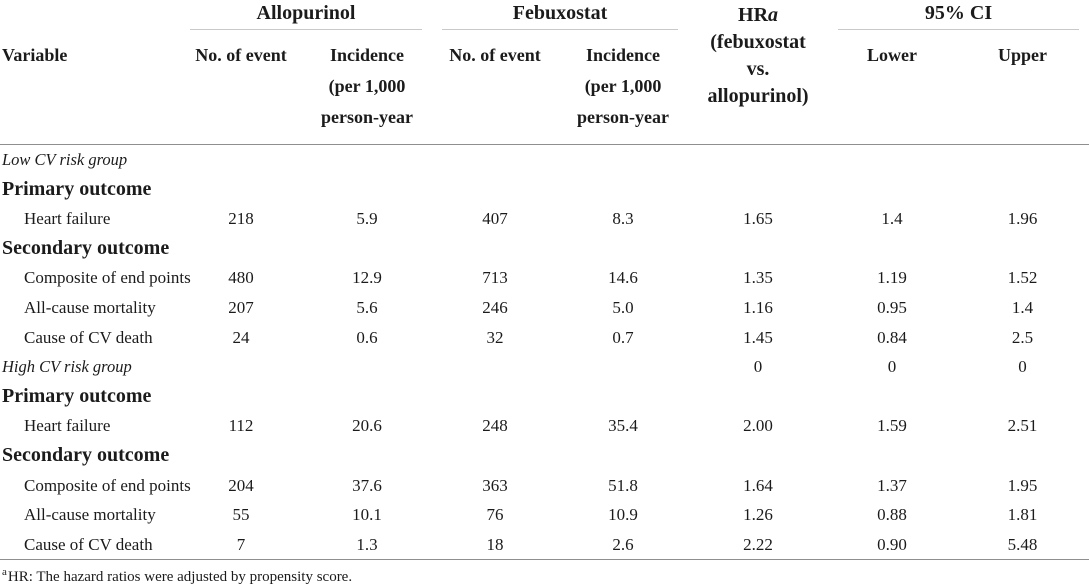 This screenshot has height=587, width=1089. I want to click on cell-ci-lower: 0.88, so click(892, 515).